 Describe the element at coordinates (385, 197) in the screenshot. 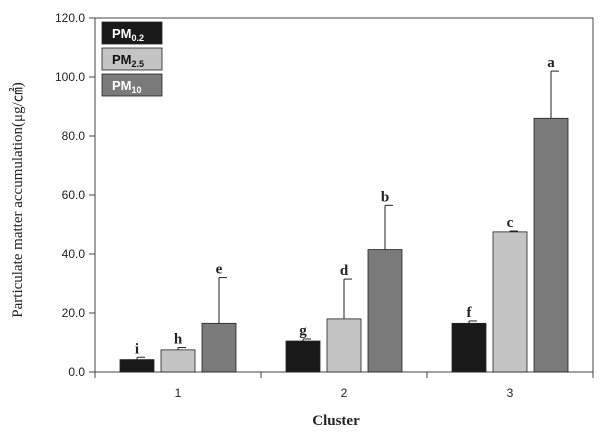

I see `significance-letter: b` at that location.